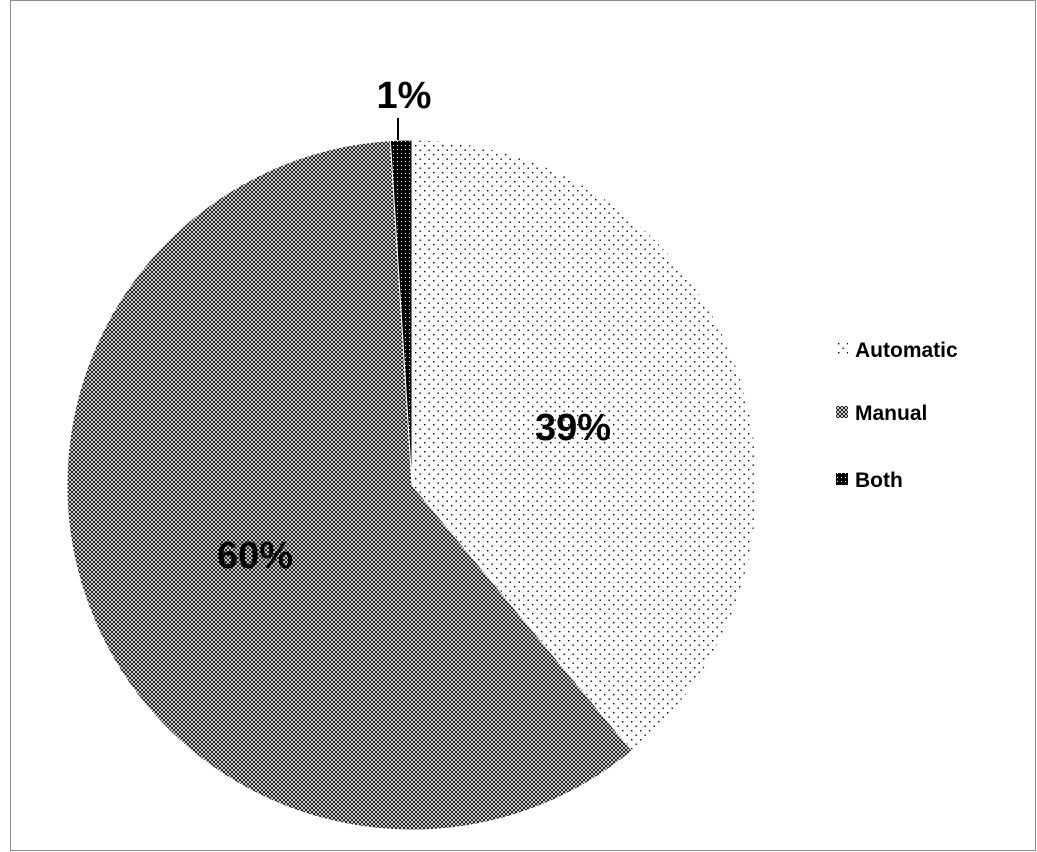 The image size is (1037, 852). I want to click on legend-label-both: Both, so click(879, 480).